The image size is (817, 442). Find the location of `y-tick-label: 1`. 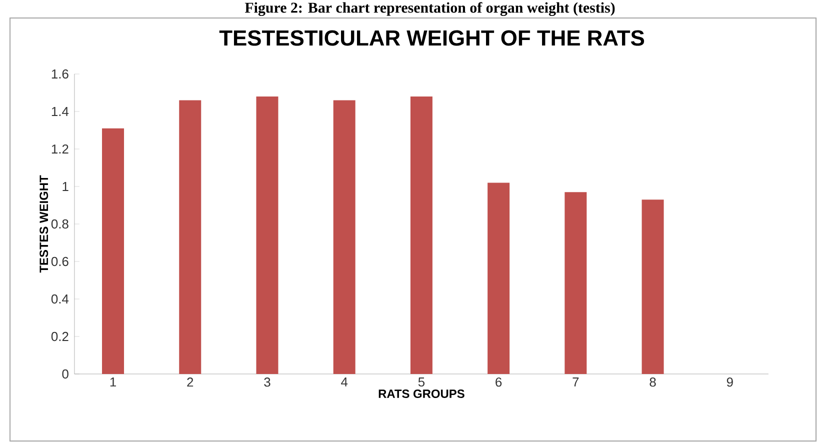

y-tick-label: 1 is located at coordinates (65, 186).